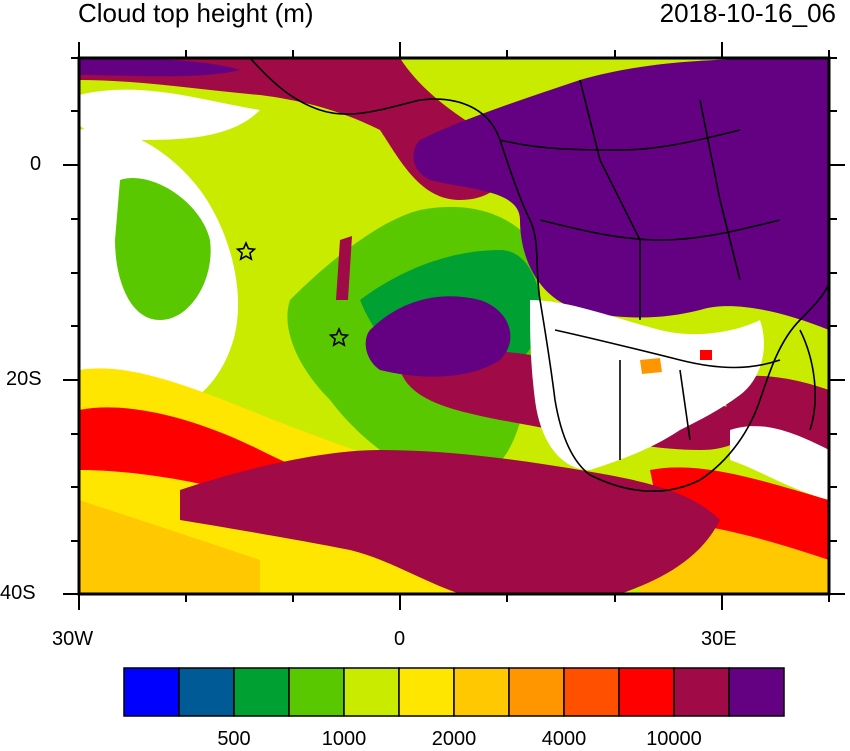  I want to click on clear-sky-east, so click(779, 463).